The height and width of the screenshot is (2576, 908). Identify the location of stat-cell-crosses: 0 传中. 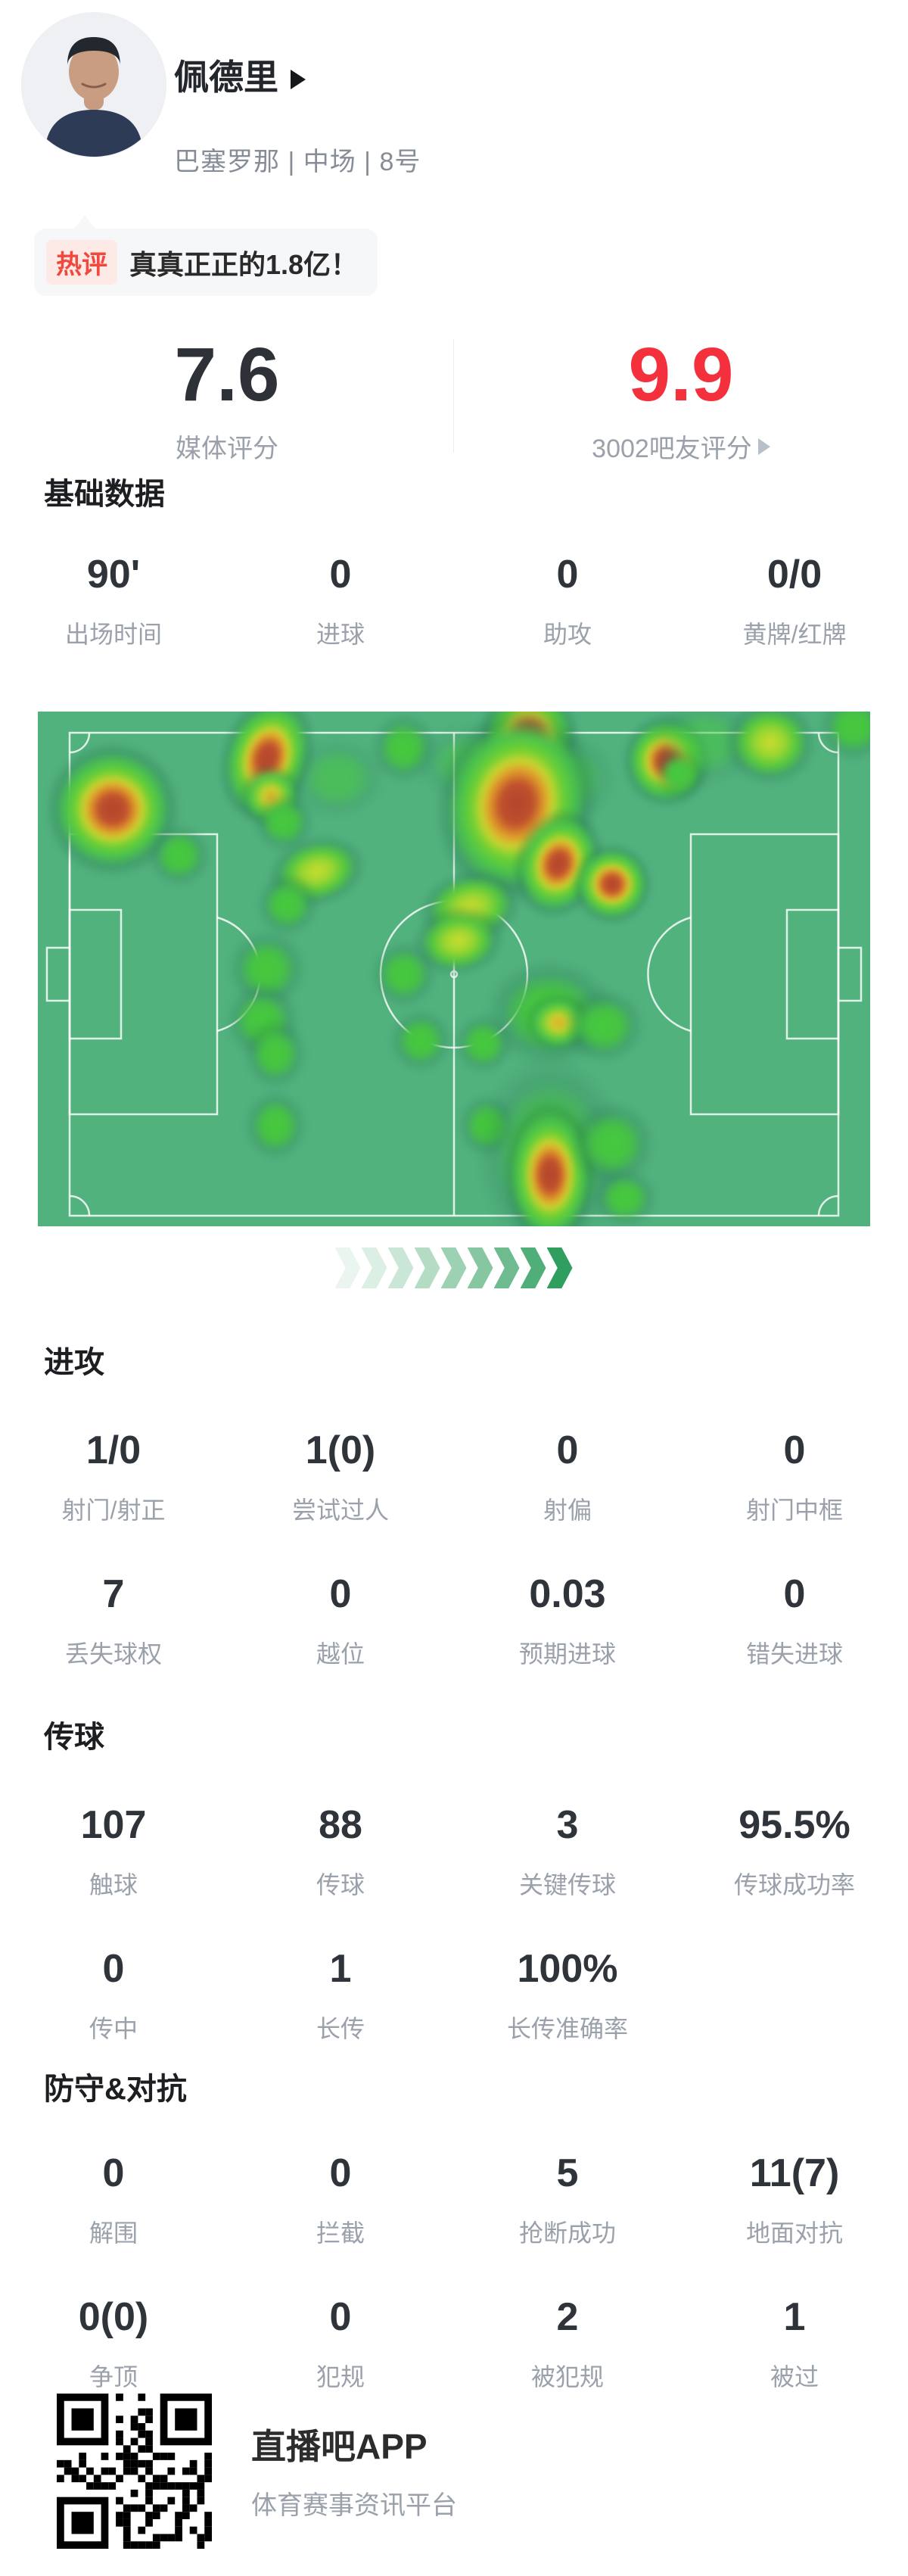
(113, 1994).